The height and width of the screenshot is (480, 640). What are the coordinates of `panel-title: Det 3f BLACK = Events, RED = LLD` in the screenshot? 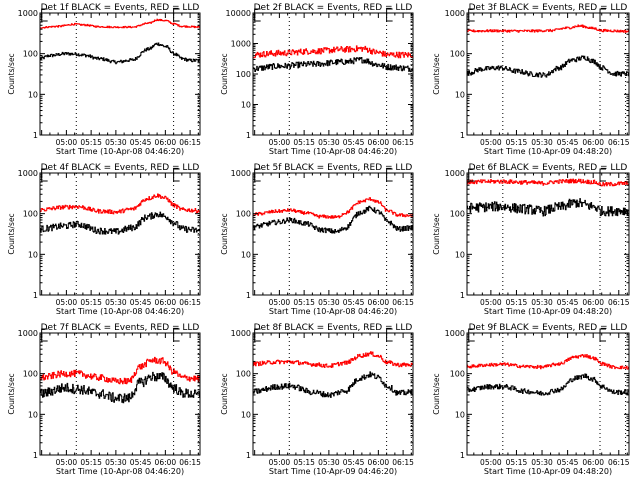 It's located at (548, 8).